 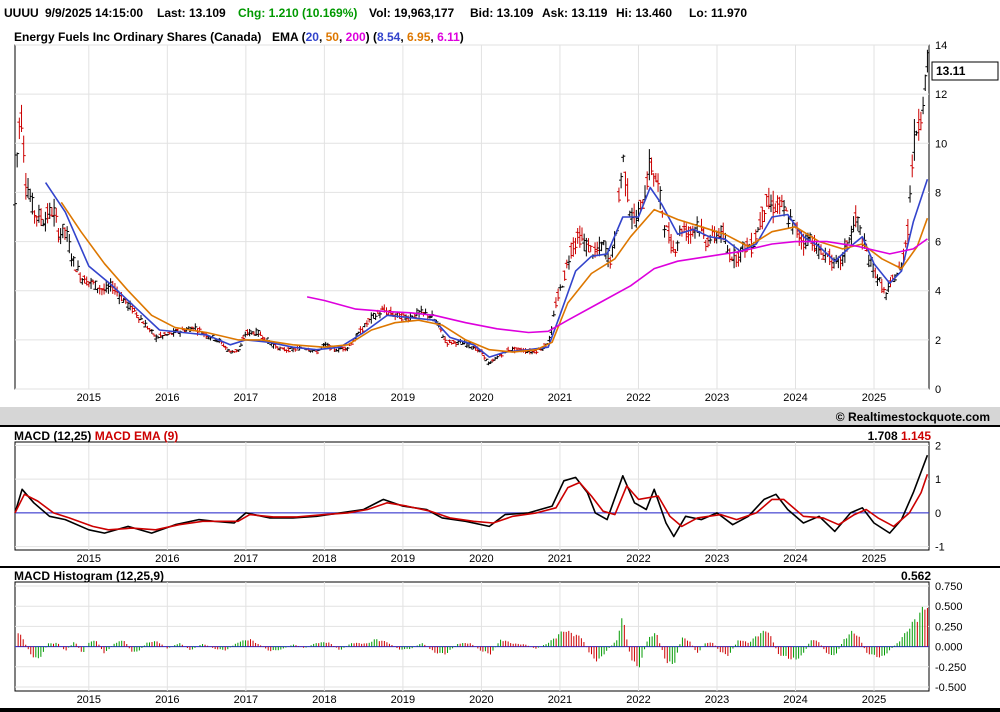 What do you see at coordinates (913, 417) in the screenshot?
I see `watermark: © Realtimestockquote.com` at bounding box center [913, 417].